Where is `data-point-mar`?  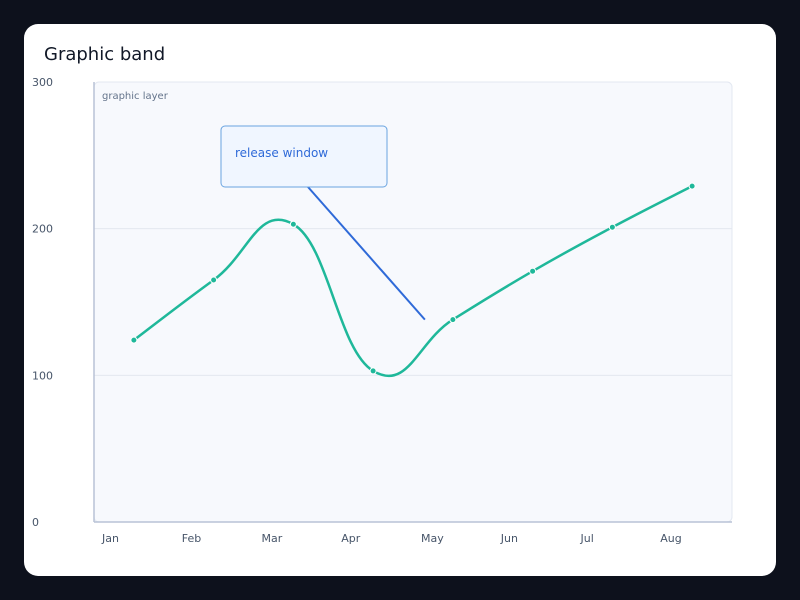 data-point-mar is located at coordinates (293, 224).